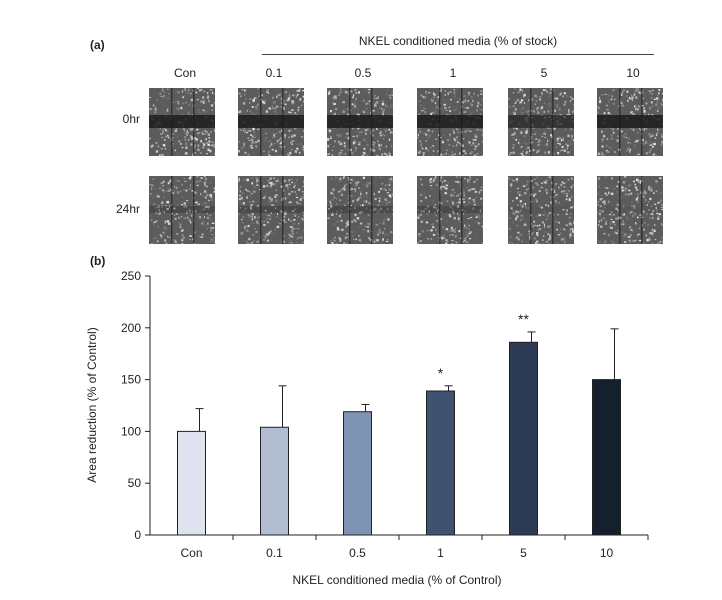 The image size is (722, 600). What do you see at coordinates (98, 261) in the screenshot?
I see `panel-b-label: (b)` at bounding box center [98, 261].